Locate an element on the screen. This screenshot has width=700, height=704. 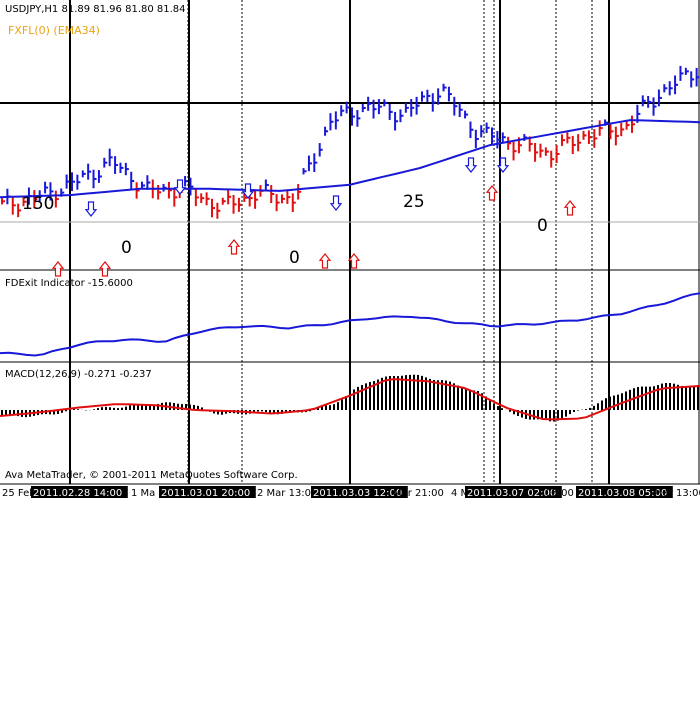
time-axis-label: Mar 13:00 is located at coordinates (677, 493).